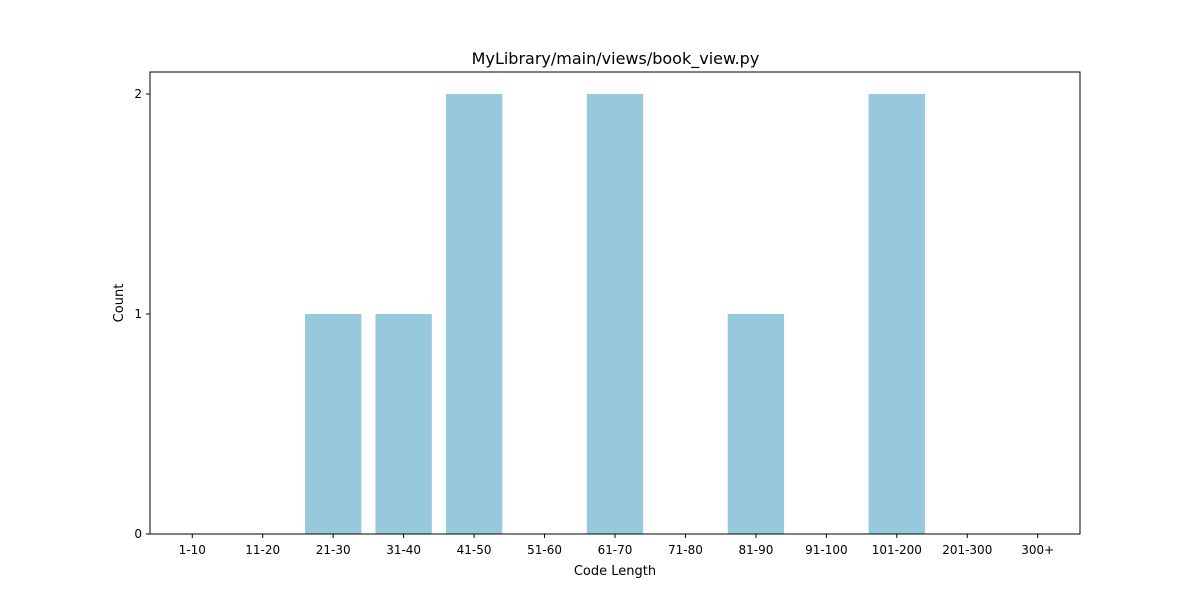 This screenshot has height=600, width=1200. I want to click on x-tick-label: 21-30, so click(333, 550).